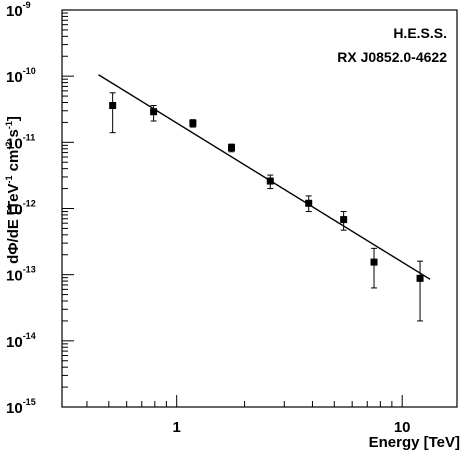 The height and width of the screenshot is (455, 463). What do you see at coordinates (40, 208) in the screenshot?
I see `y-axis-ticks: 10-15 10-14 10-13 10-12 10-11 10-10 10-9` at bounding box center [40, 208].